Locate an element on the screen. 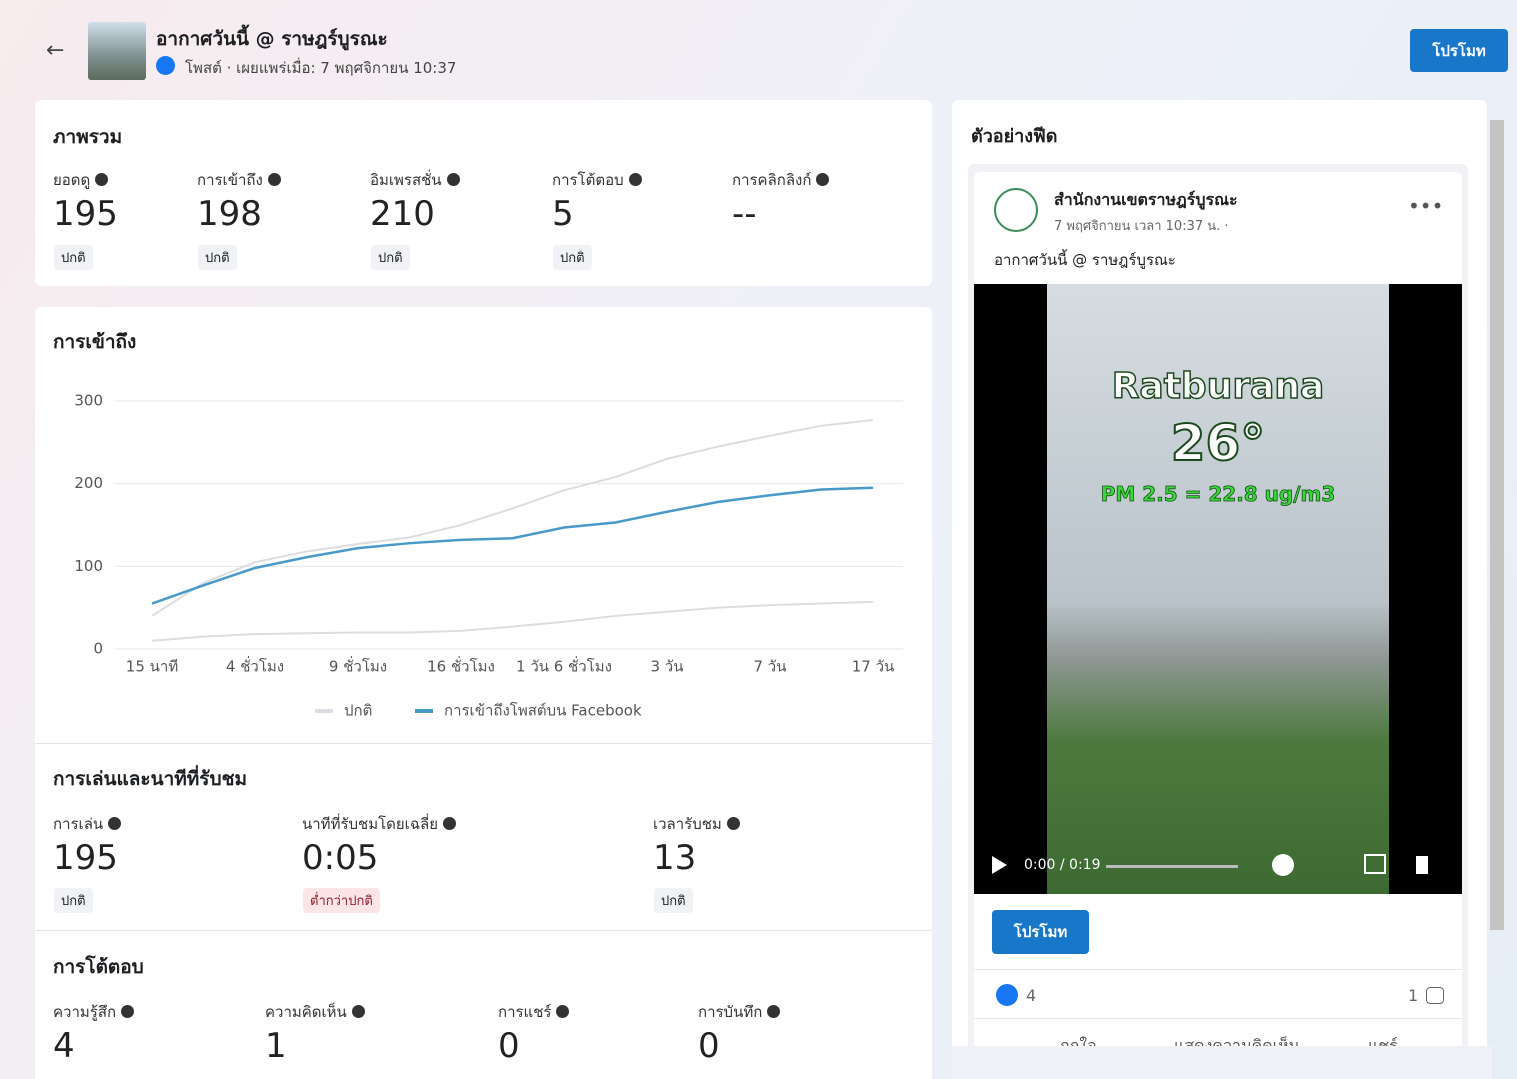  x-tick-label: 1 วัน 6 ชั่วโมง is located at coordinates (564, 666).